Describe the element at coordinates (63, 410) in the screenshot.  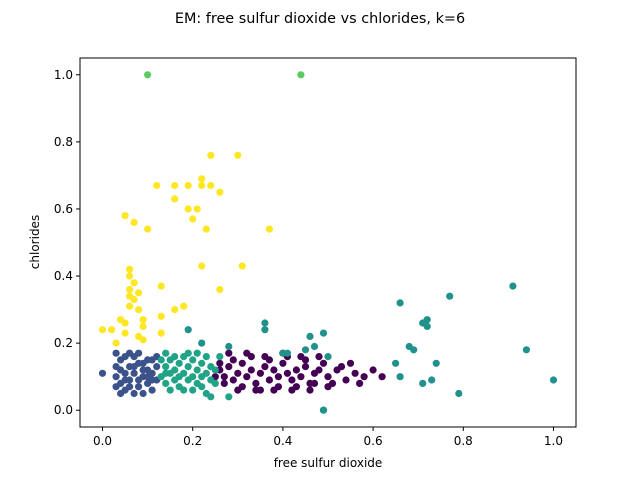
I see `y-tick-label: 0.0` at that location.